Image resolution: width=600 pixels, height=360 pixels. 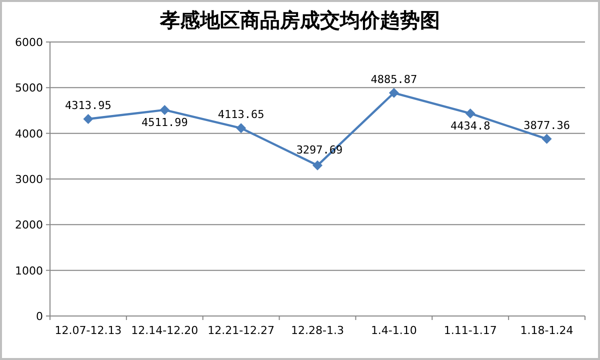 What do you see at coordinates (317, 330) in the screenshot?
I see `x-tick-label: 12.28-1.3` at bounding box center [317, 330].